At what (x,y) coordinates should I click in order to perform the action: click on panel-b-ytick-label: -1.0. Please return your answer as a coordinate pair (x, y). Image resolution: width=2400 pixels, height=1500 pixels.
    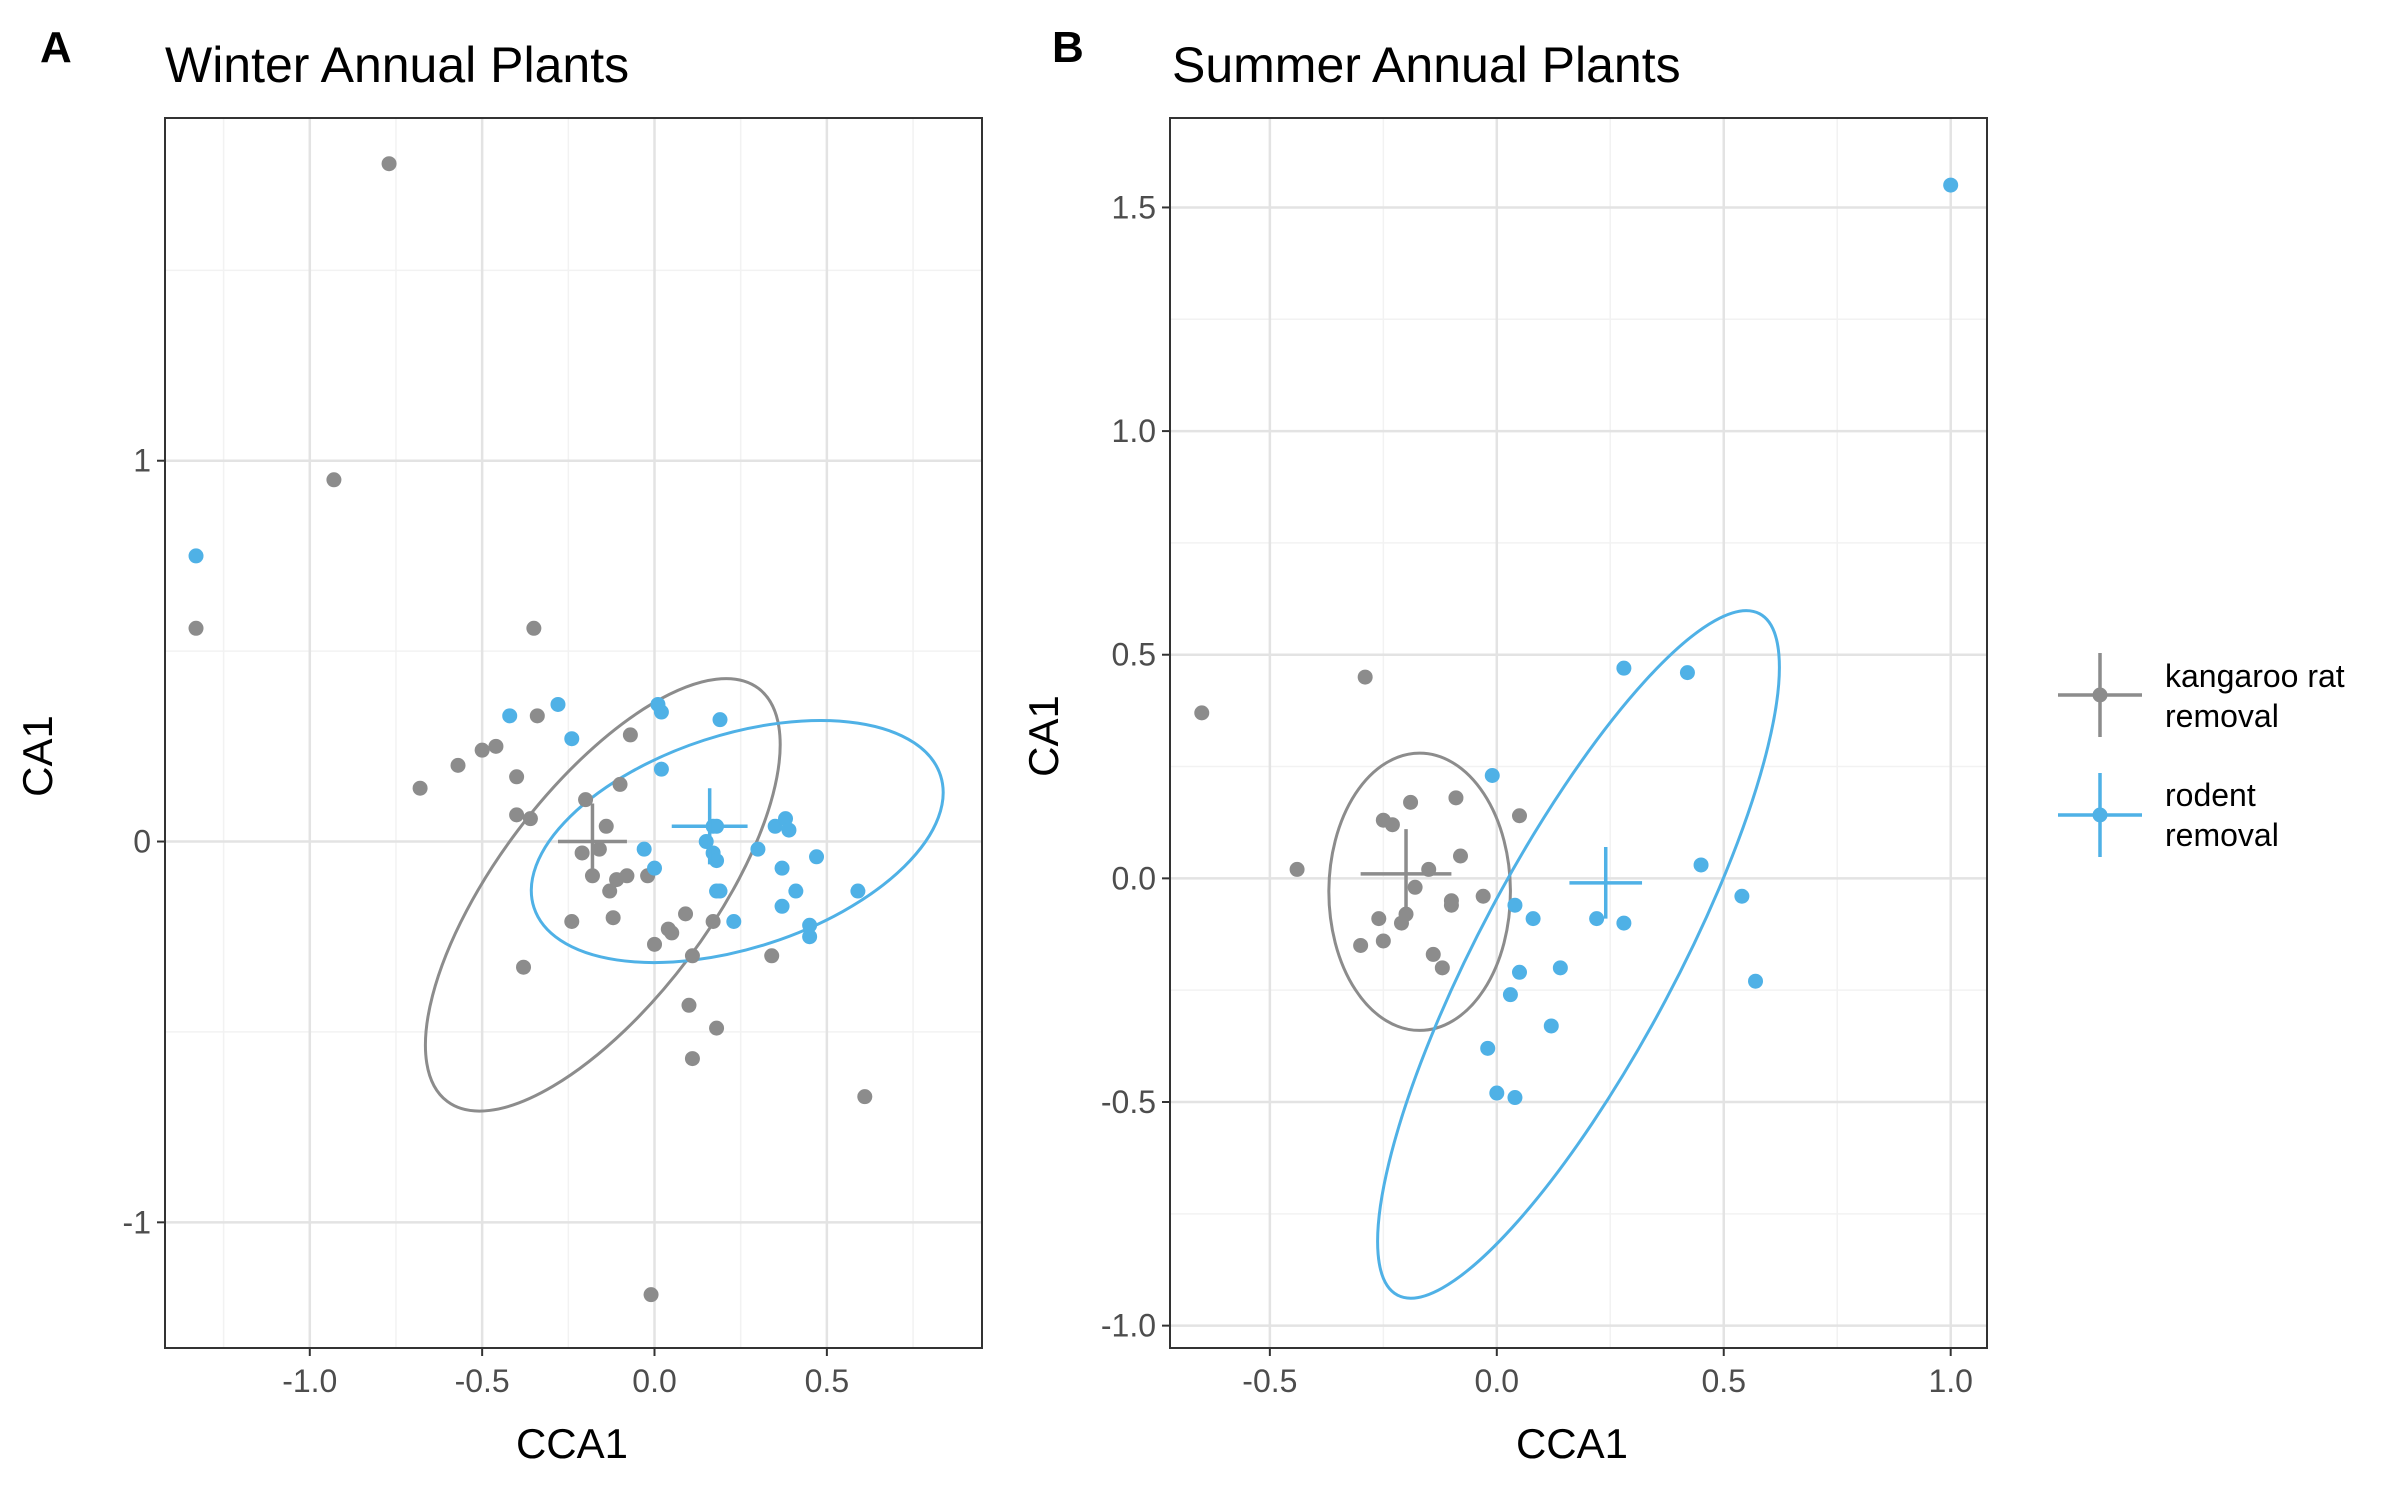
    Looking at the image, I should click on (1128, 1326).